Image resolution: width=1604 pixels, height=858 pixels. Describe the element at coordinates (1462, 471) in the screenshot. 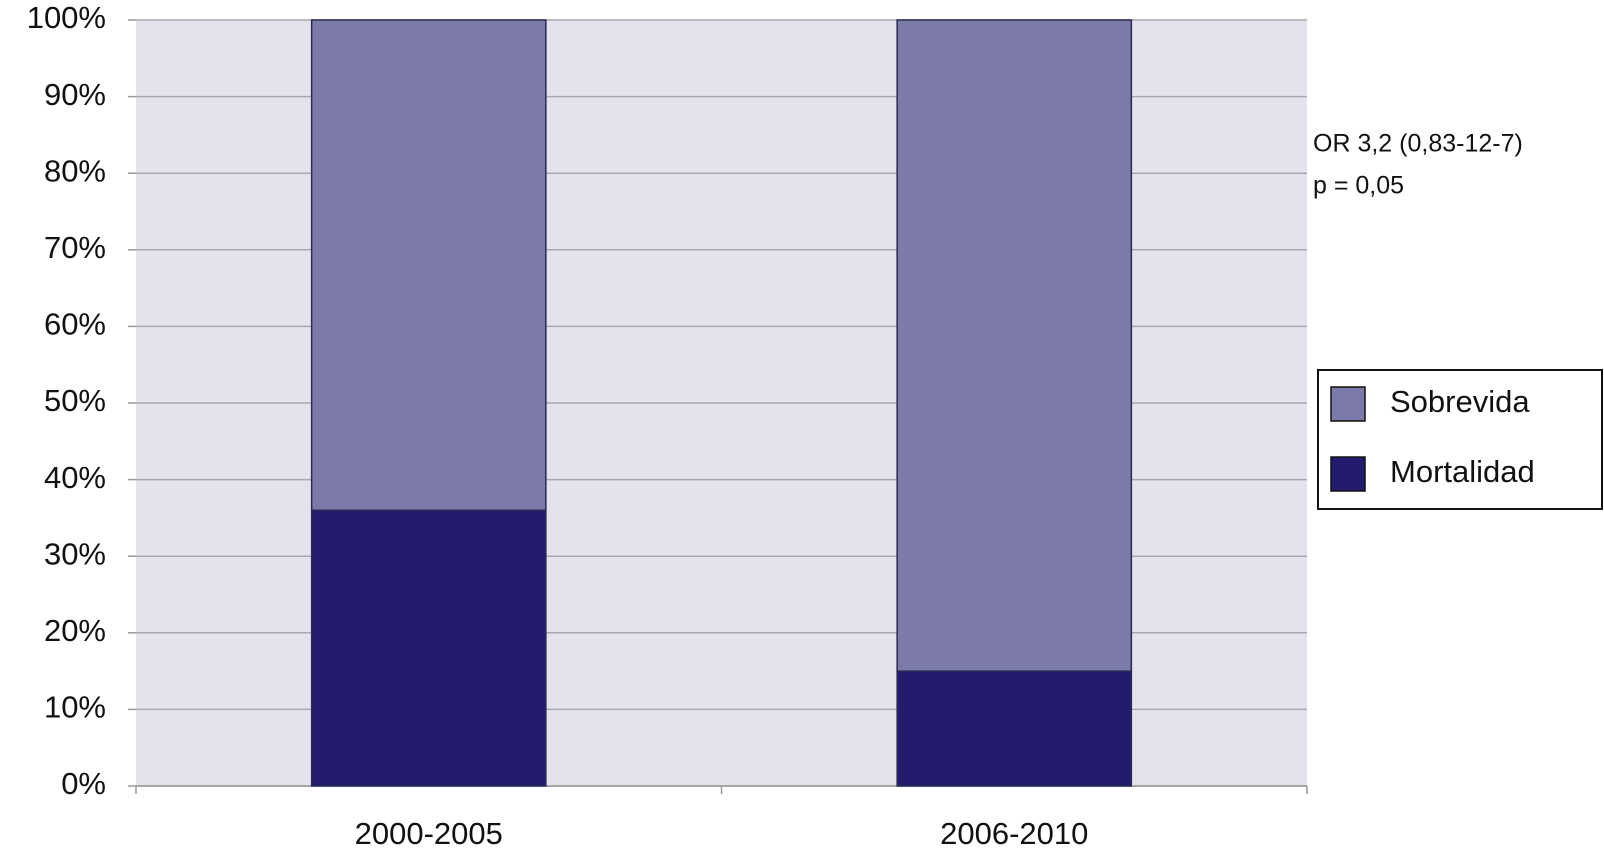

I see `legend-label: Mortalidad` at that location.